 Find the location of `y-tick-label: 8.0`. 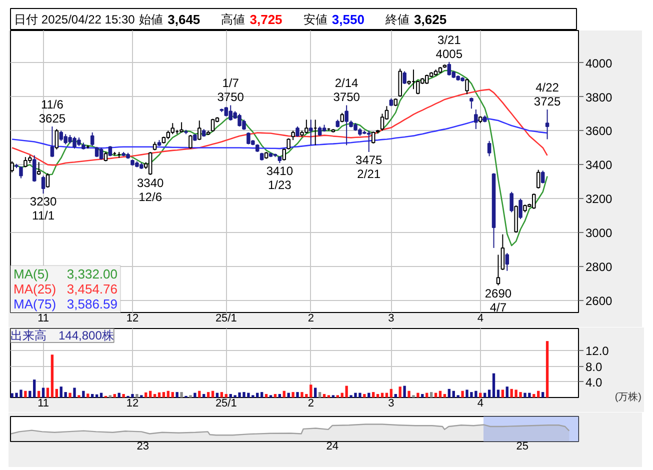

y-tick-label: 8.0 is located at coordinates (594, 367).